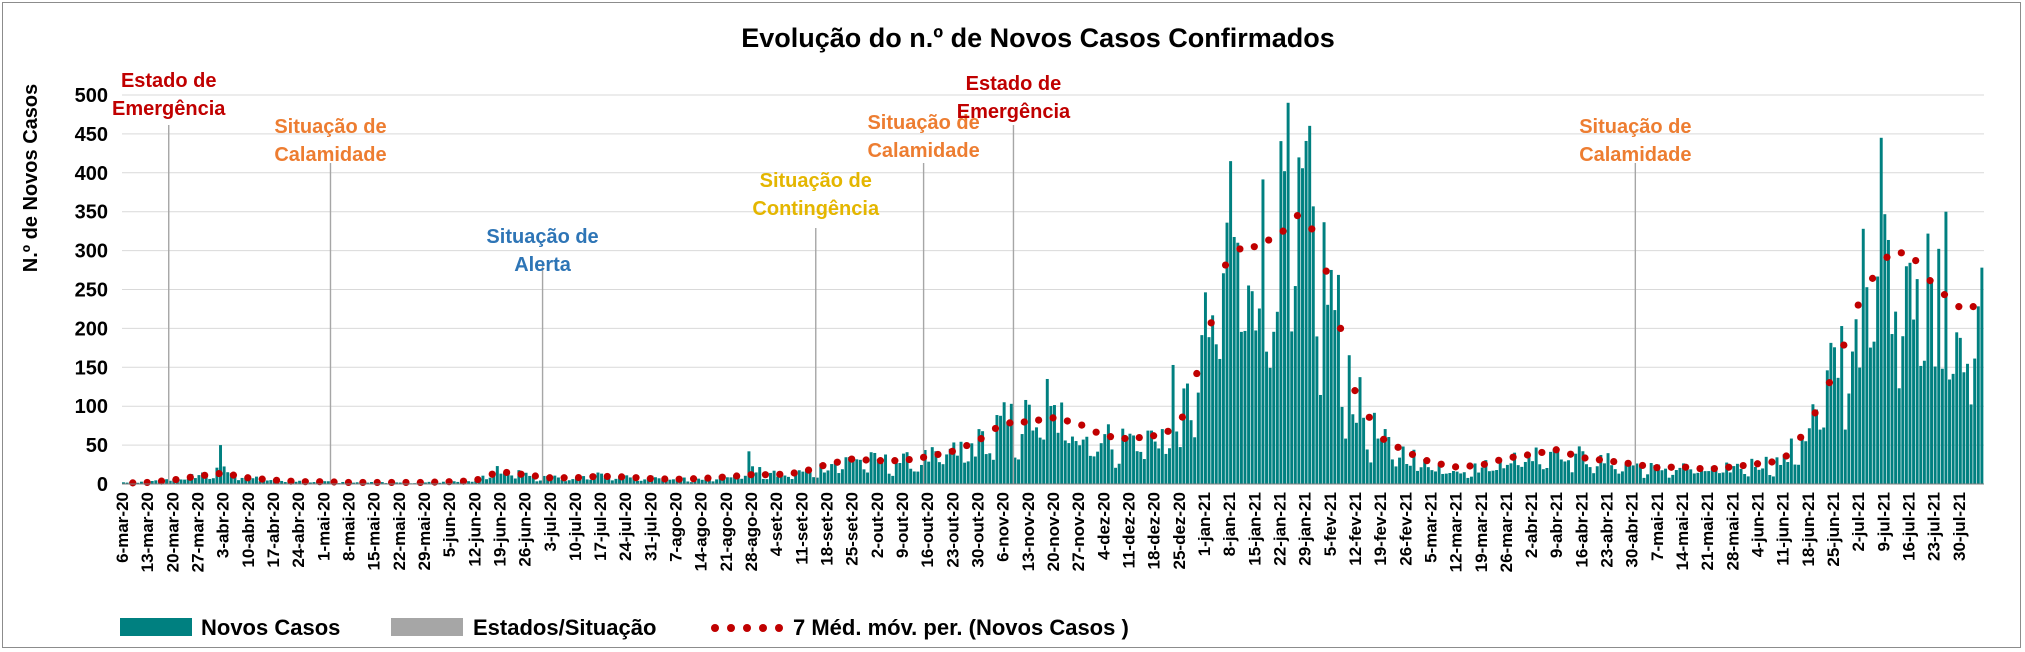 The image size is (2025, 652). What do you see at coordinates (91, 213) in the screenshot?
I see `y-tick-label: 350` at bounding box center [91, 213].